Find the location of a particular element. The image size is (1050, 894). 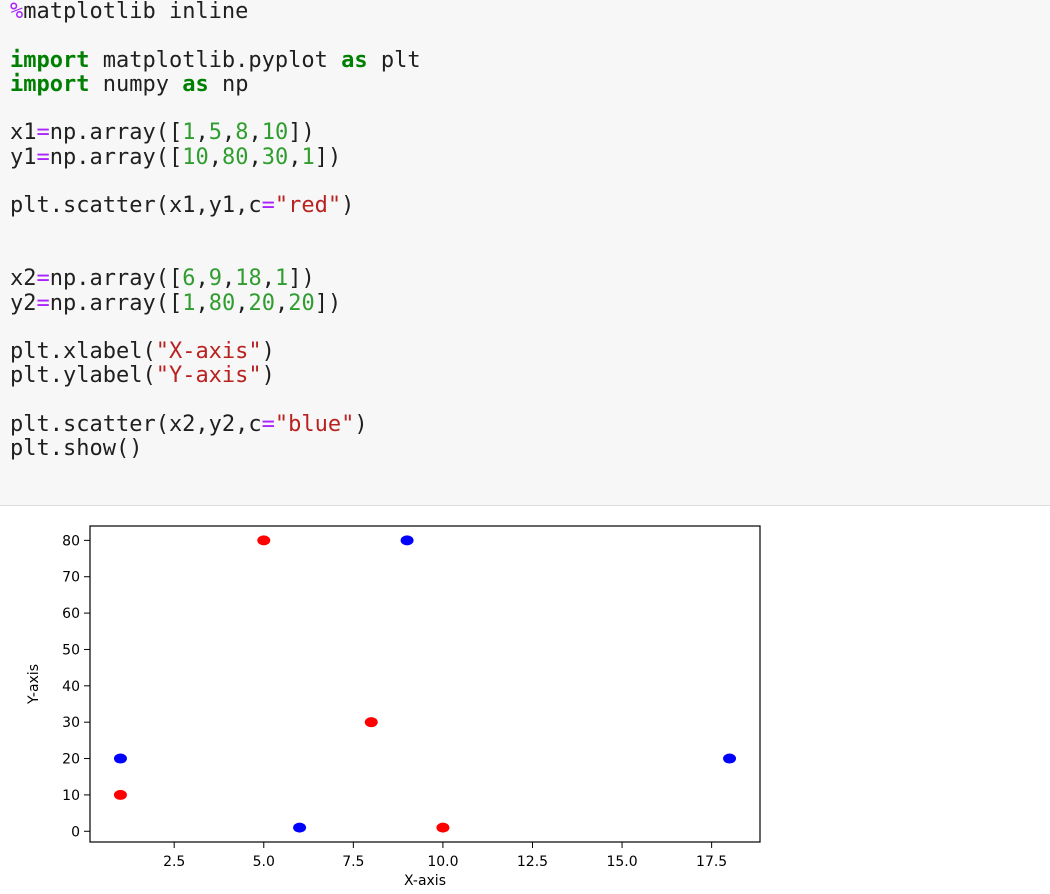

y-tick-label: 80 is located at coordinates (71, 541).